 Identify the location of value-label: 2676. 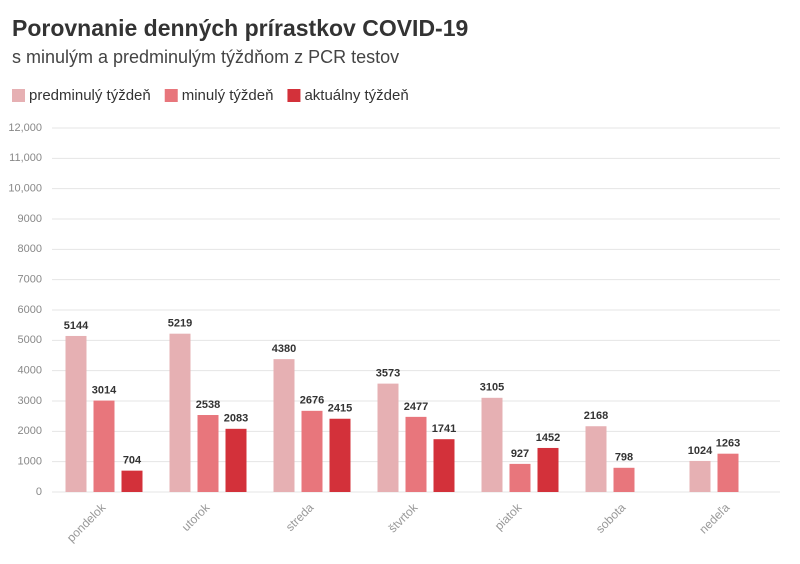
(312, 401).